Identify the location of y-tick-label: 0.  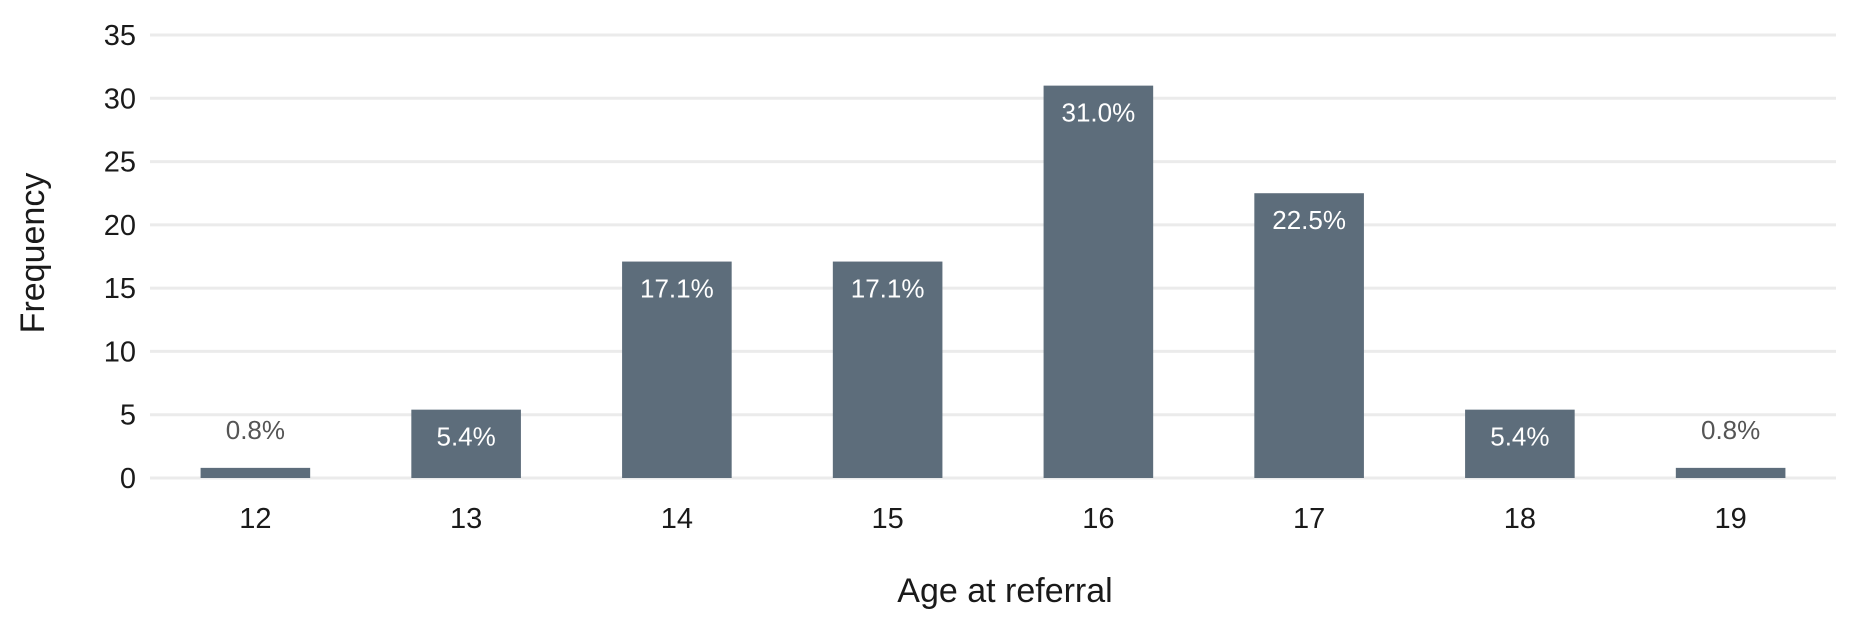
(128, 479).